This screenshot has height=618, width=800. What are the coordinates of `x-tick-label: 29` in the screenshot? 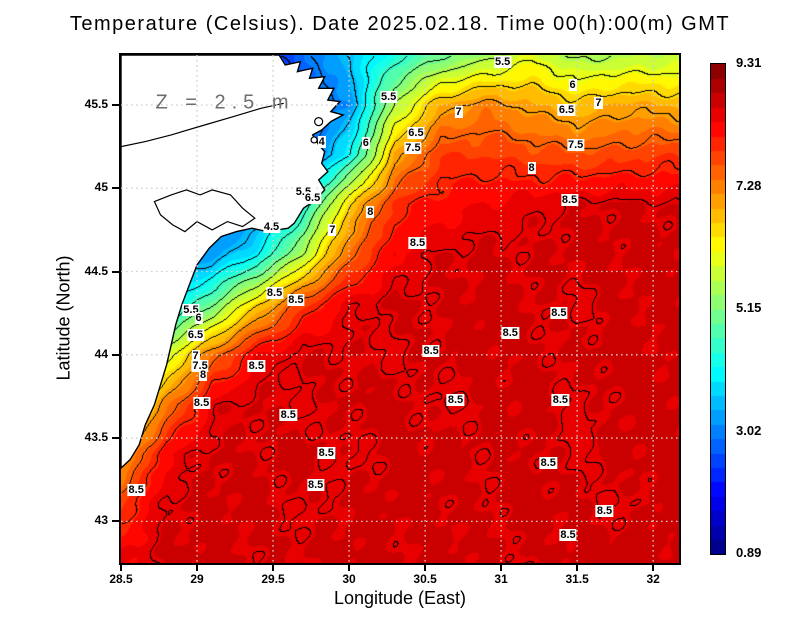 It's located at (197, 579).